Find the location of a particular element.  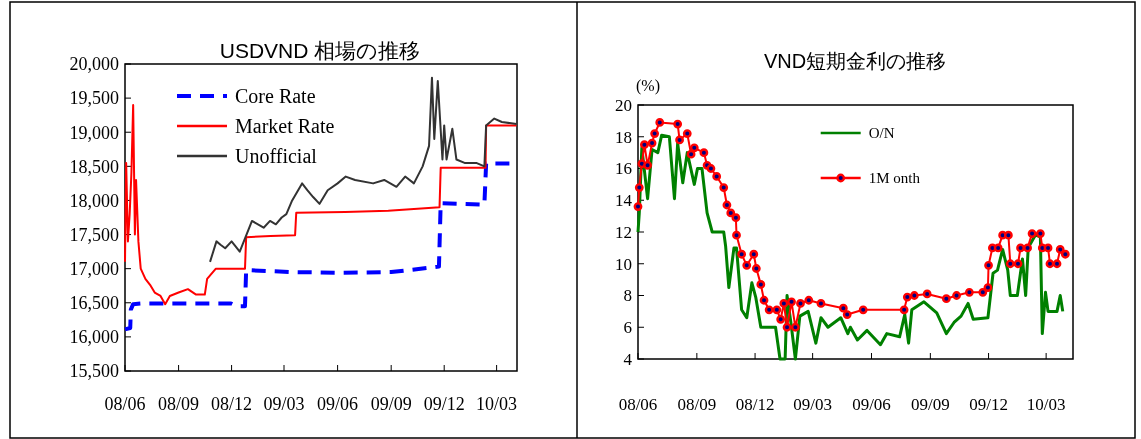

y-tick-label: 16,500 is located at coordinates (94, 303).